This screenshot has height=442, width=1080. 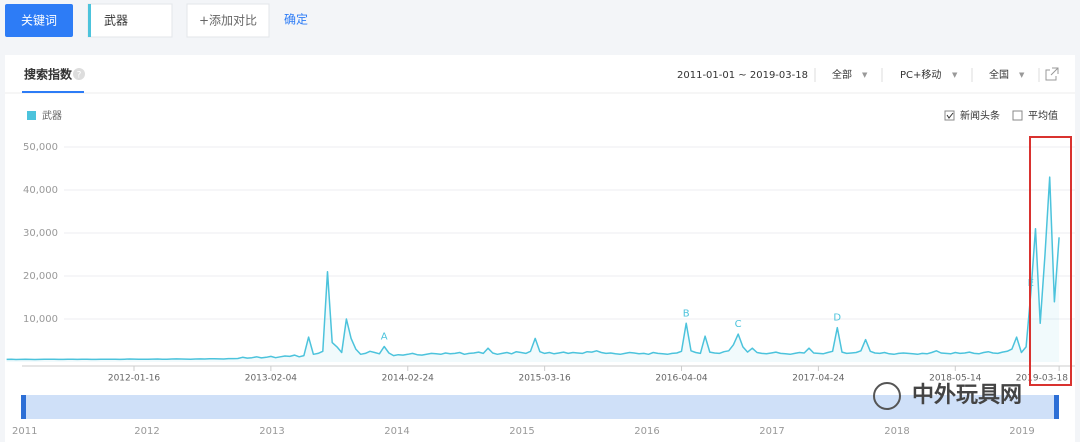 What do you see at coordinates (408, 379) in the screenshot?
I see `x-tick-label: 2014-02-24` at bounding box center [408, 379].